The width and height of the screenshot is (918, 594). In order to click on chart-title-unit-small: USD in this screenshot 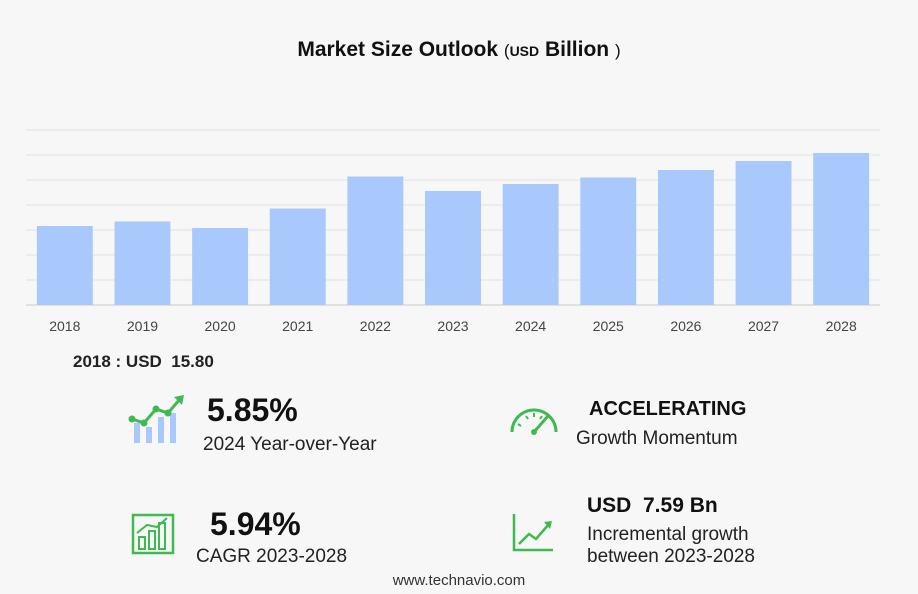, I will do `click(524, 51)`.